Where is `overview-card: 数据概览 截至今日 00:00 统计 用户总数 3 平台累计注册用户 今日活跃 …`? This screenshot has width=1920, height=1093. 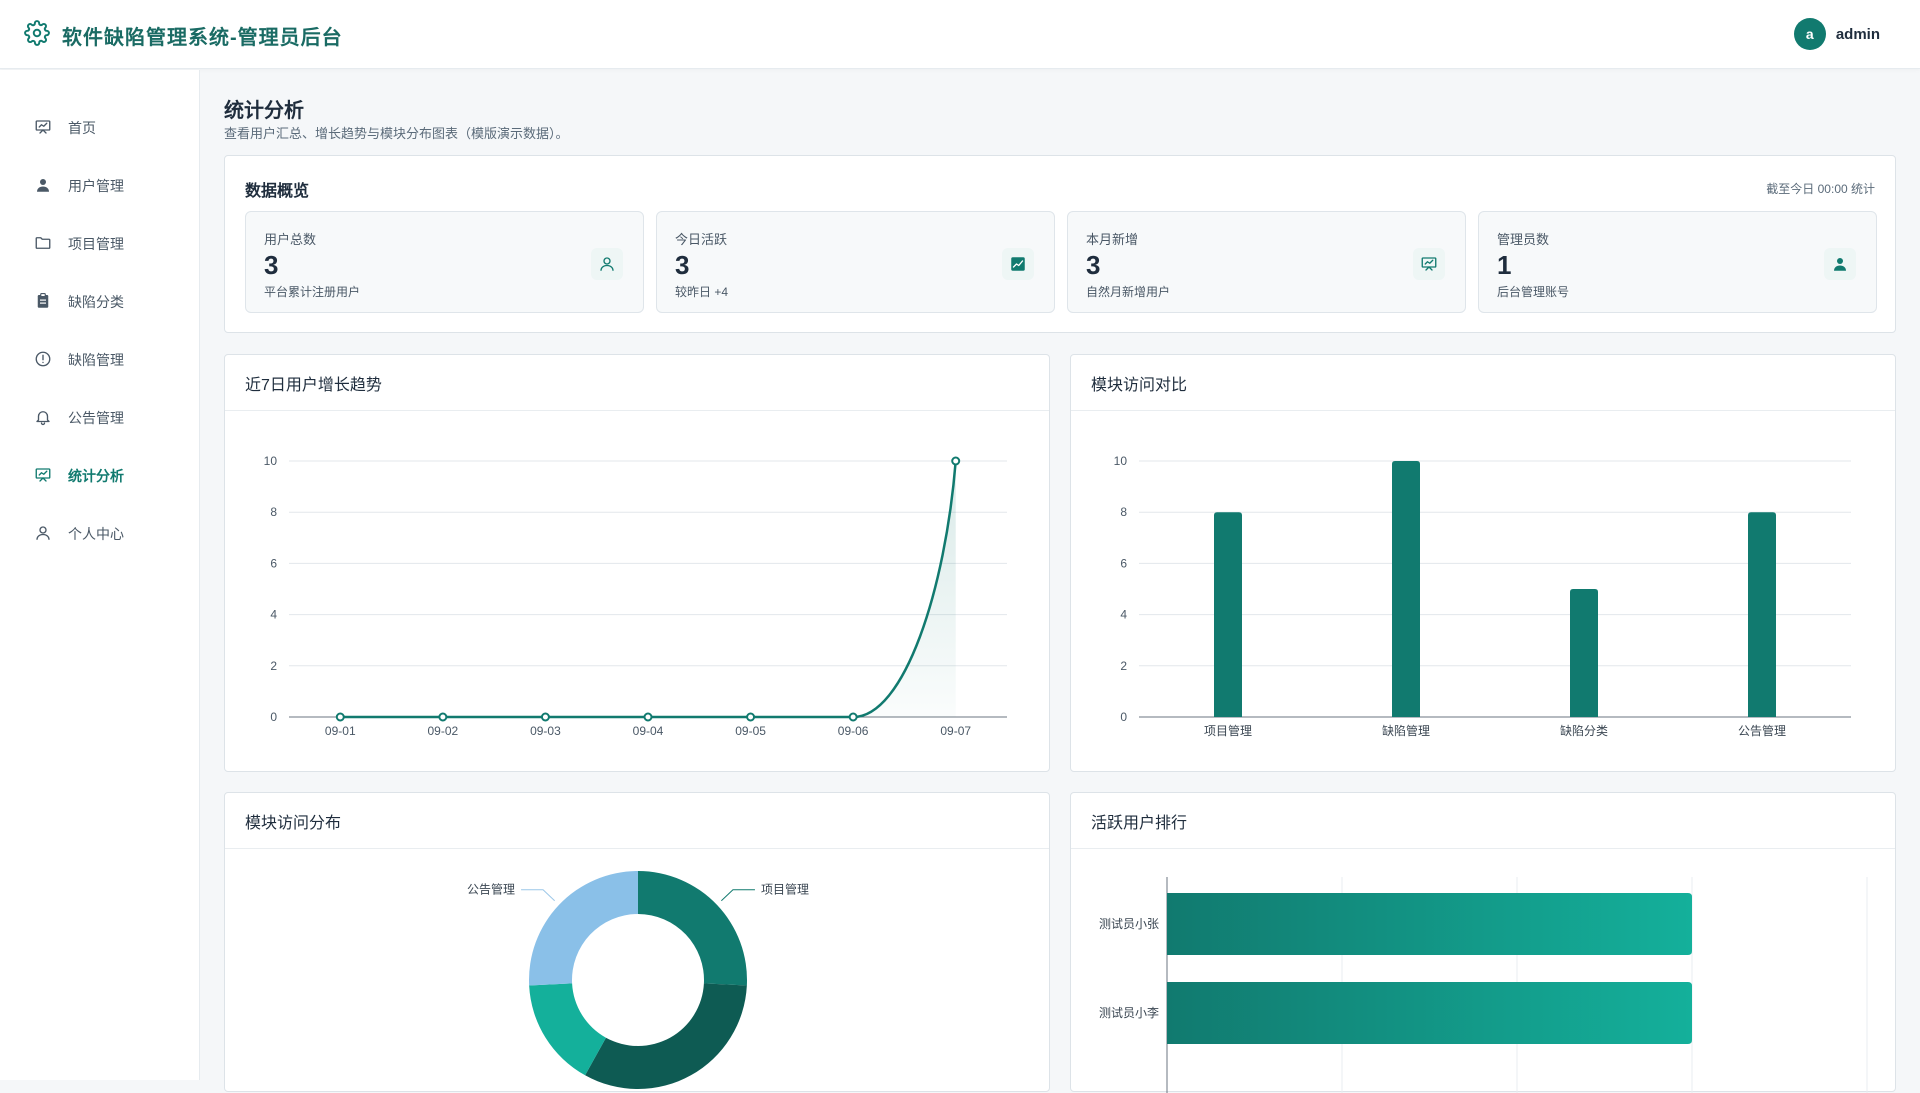
overview-card: 数据概览 截至今日 00:00 统计 用户总数 3 平台累计注册用户 今日活跃 … is located at coordinates (1060, 244).